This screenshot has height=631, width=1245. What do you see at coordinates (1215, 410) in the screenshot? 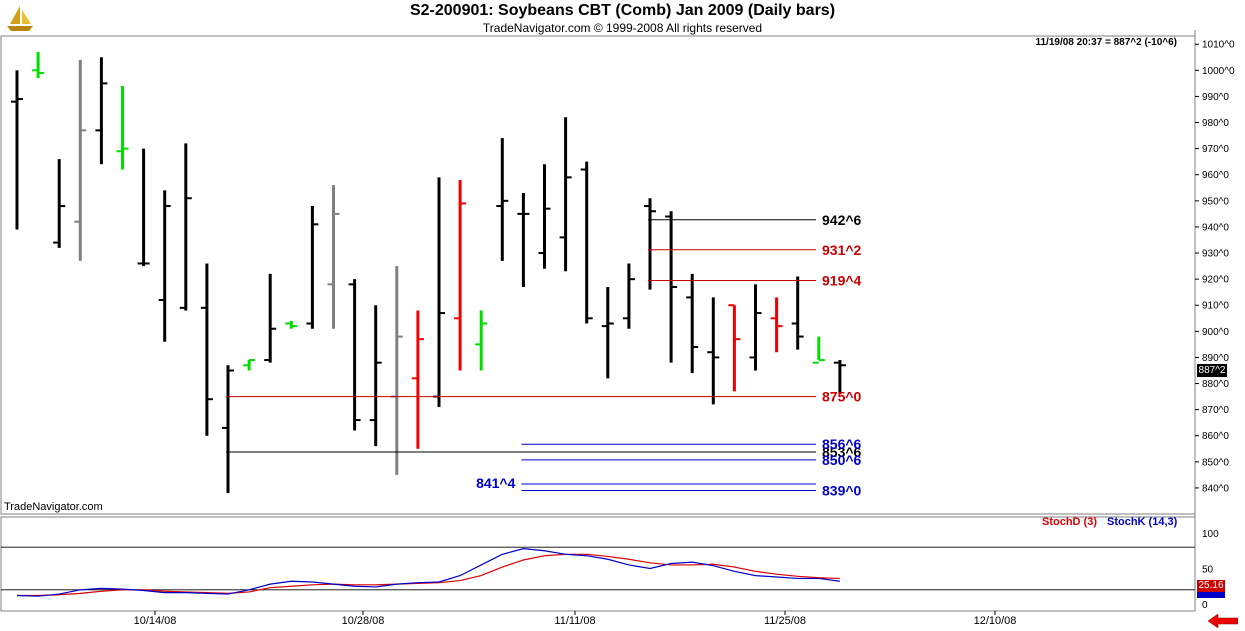
I see `price-tick-label: 870^0` at bounding box center [1215, 410].